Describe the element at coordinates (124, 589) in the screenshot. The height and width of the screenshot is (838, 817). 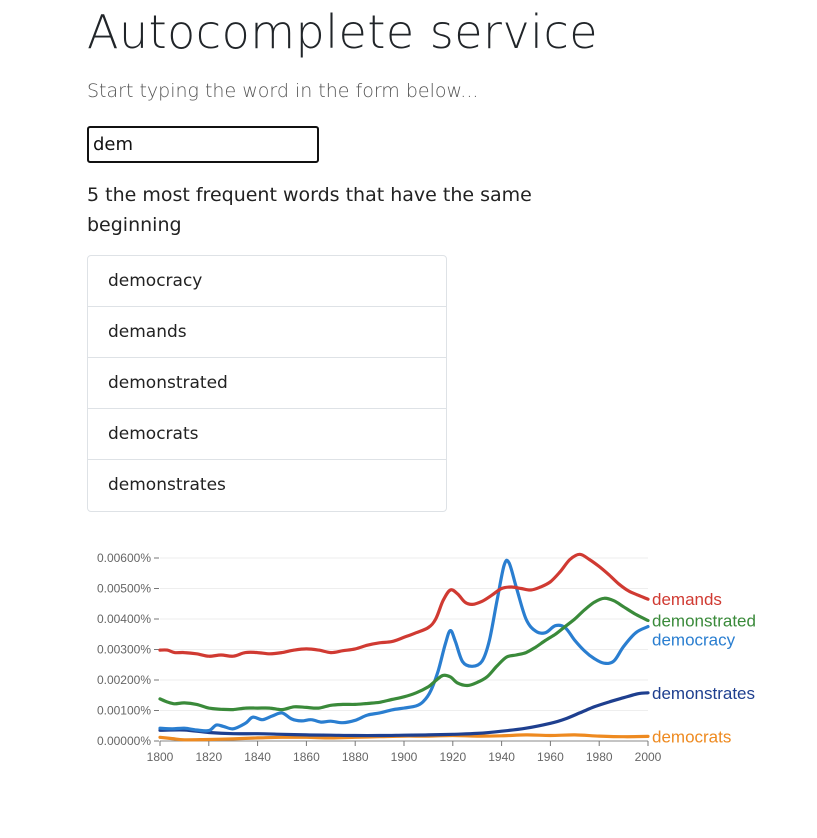
I see `y-tick-label: 0.00500%` at that location.